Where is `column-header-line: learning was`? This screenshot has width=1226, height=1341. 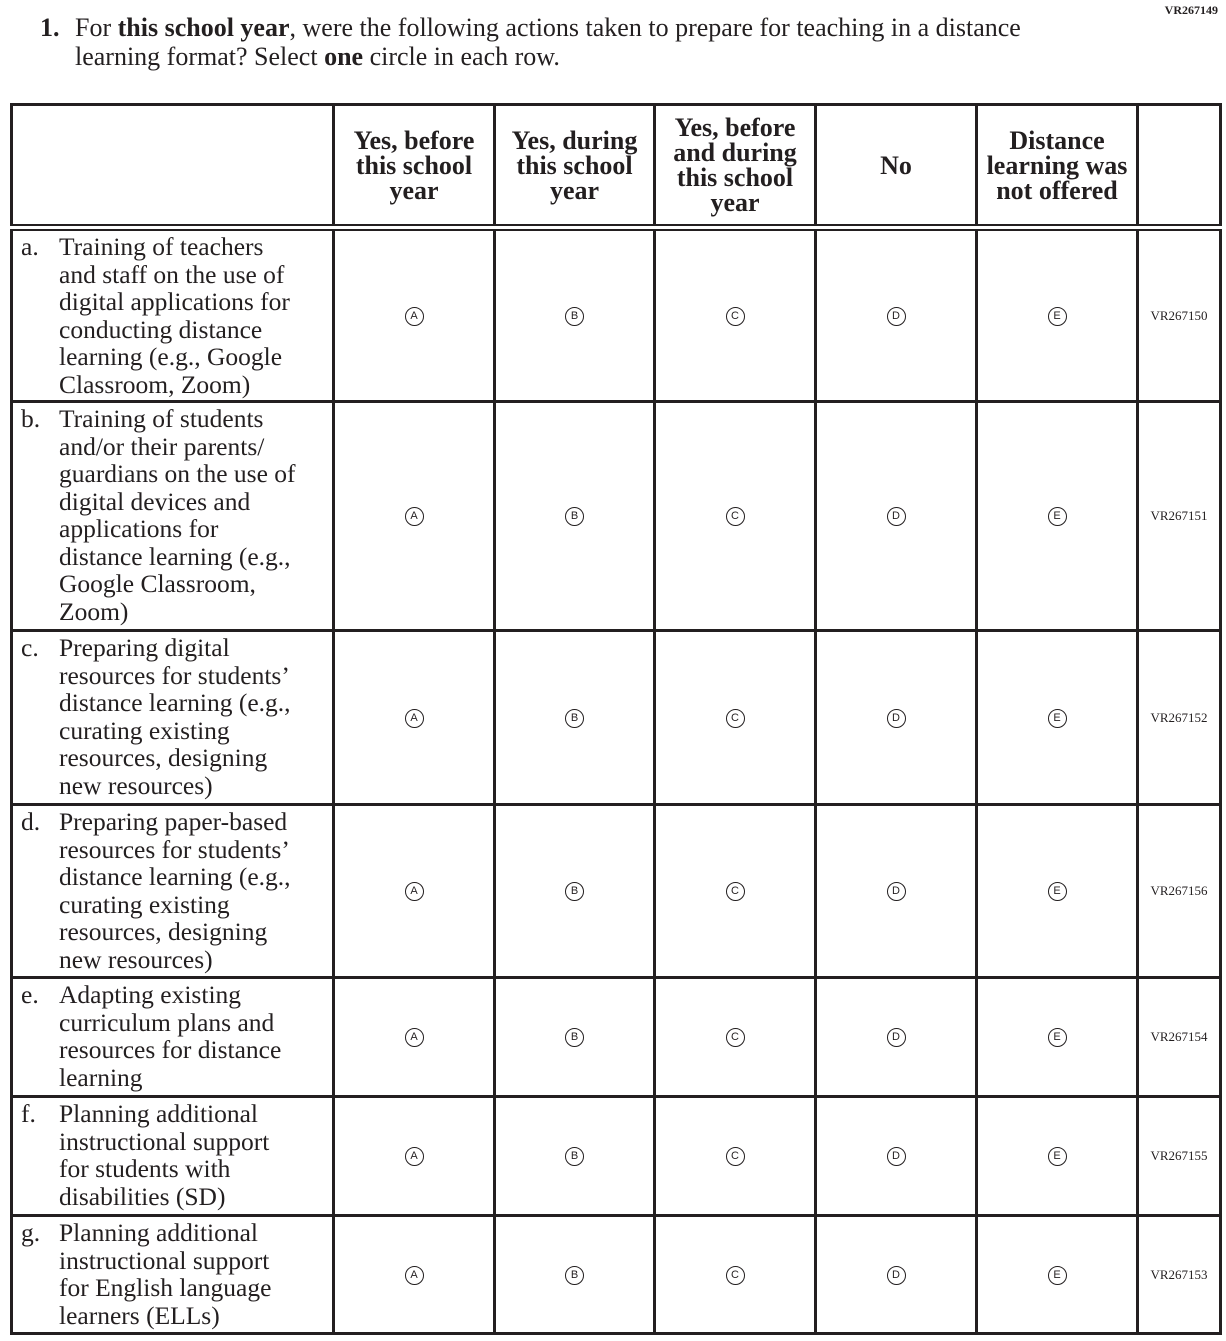
column-header-line: learning was is located at coordinates (1057, 165).